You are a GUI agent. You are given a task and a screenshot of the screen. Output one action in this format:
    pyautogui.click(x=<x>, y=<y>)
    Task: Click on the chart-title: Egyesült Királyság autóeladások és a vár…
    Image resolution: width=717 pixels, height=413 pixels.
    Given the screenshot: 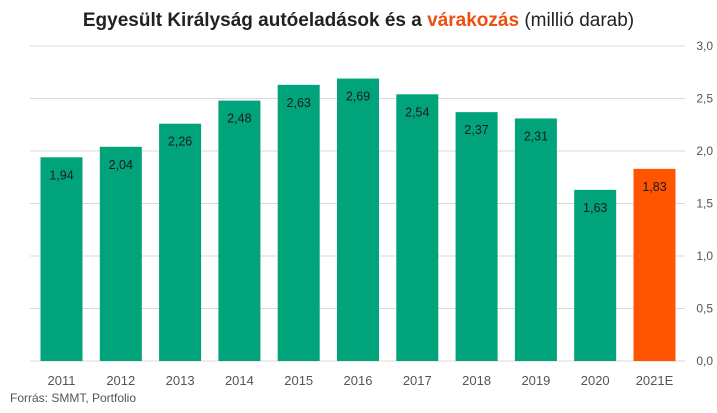 What is the action you would take?
    pyautogui.click(x=358, y=21)
    